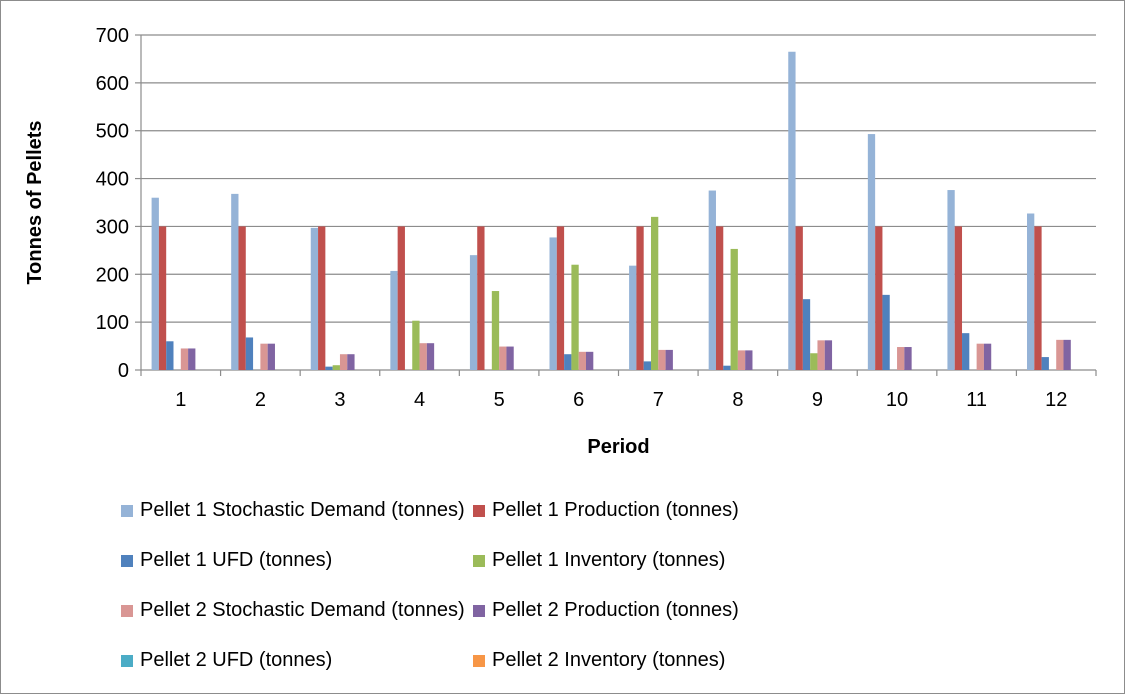 Image resolution: width=1125 pixels, height=694 pixels. What do you see at coordinates (618, 447) in the screenshot?
I see `x-axis-title: Period` at bounding box center [618, 447].